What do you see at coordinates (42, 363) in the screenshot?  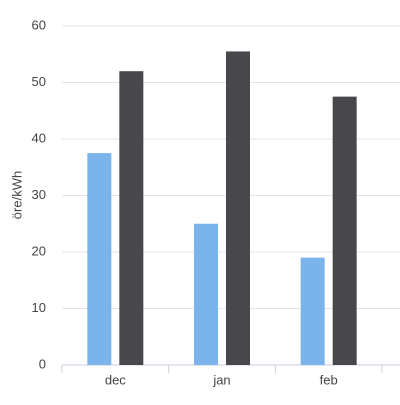 I see `y-tick-label: 0` at bounding box center [42, 363].